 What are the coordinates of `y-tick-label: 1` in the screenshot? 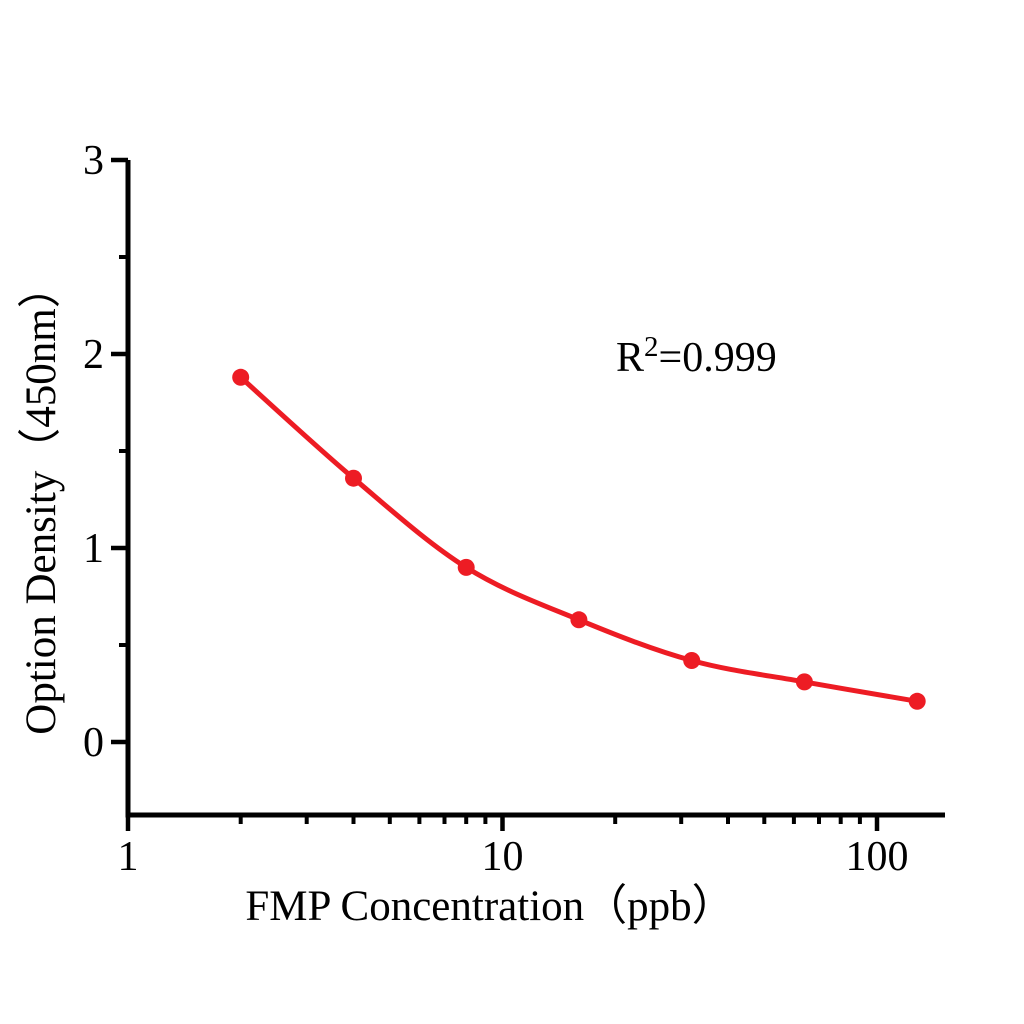 It's located at (93, 549).